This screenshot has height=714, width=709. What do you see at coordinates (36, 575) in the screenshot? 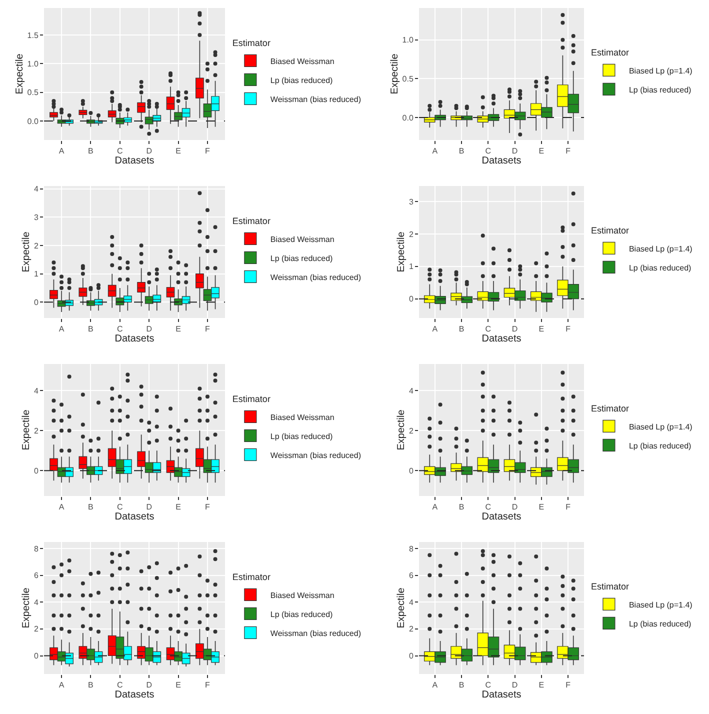
I see `y-tick-label: 6` at bounding box center [36, 575].